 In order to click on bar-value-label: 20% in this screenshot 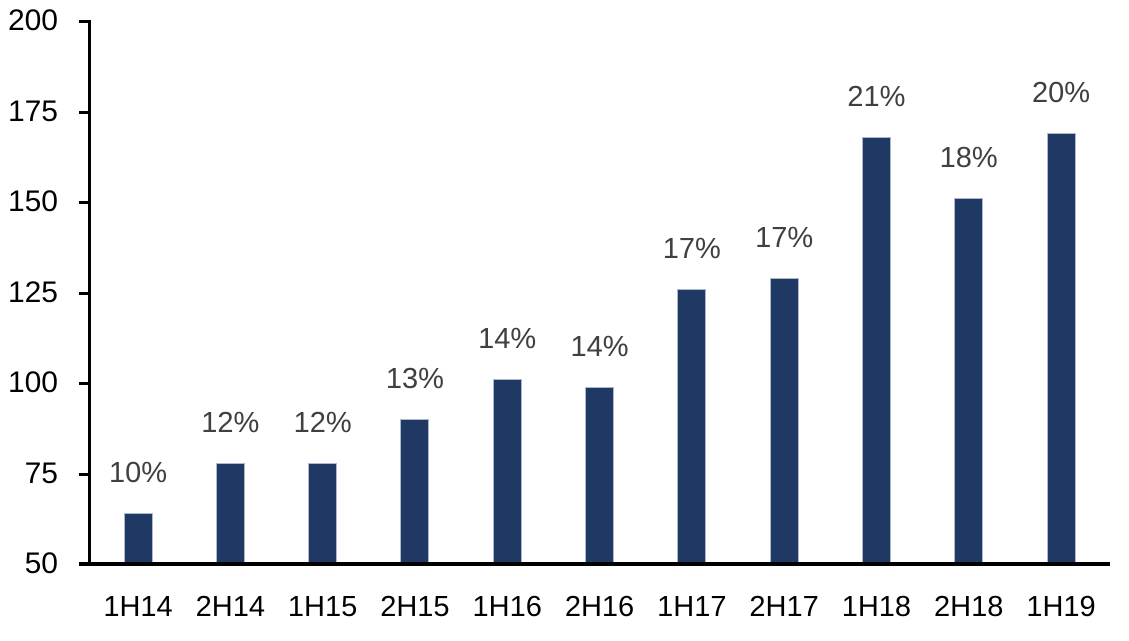, I will do `click(1061, 93)`.